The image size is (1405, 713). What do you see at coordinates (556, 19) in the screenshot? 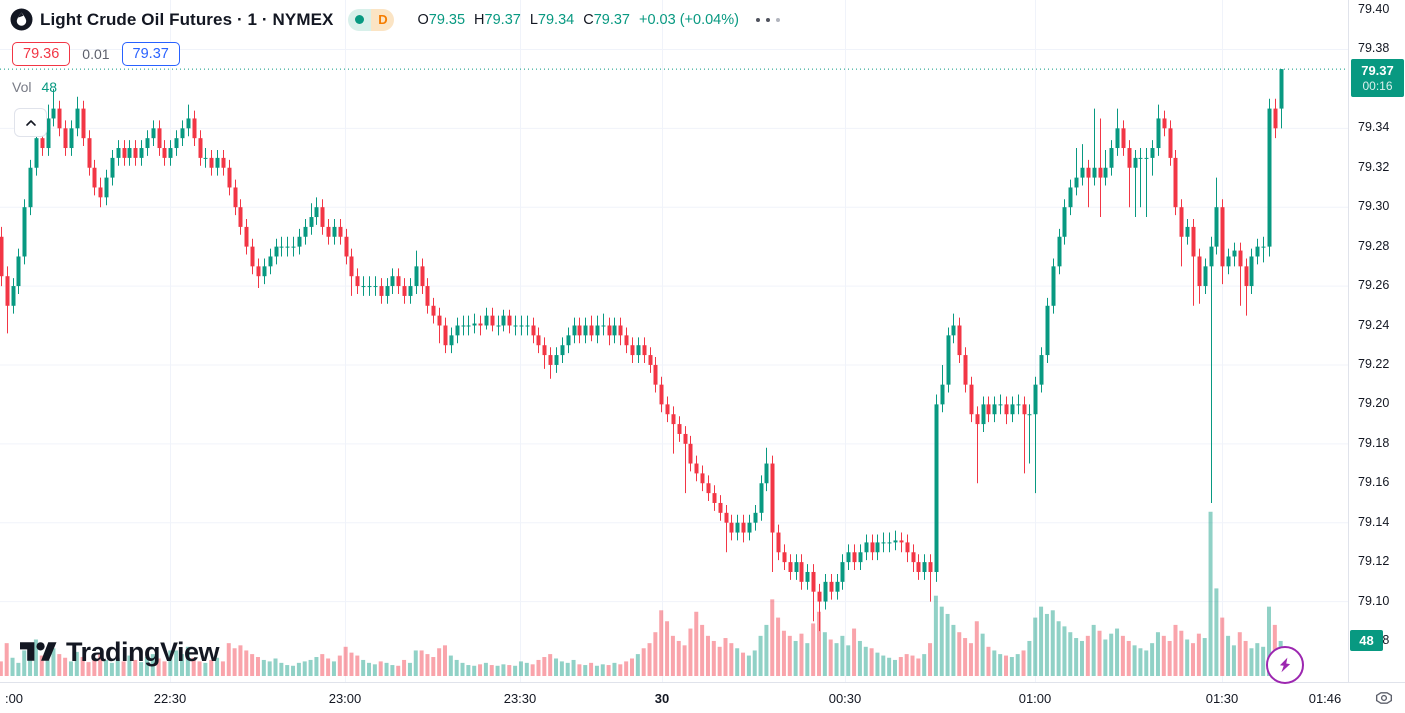
I see `low-value: 79.34` at bounding box center [556, 19].